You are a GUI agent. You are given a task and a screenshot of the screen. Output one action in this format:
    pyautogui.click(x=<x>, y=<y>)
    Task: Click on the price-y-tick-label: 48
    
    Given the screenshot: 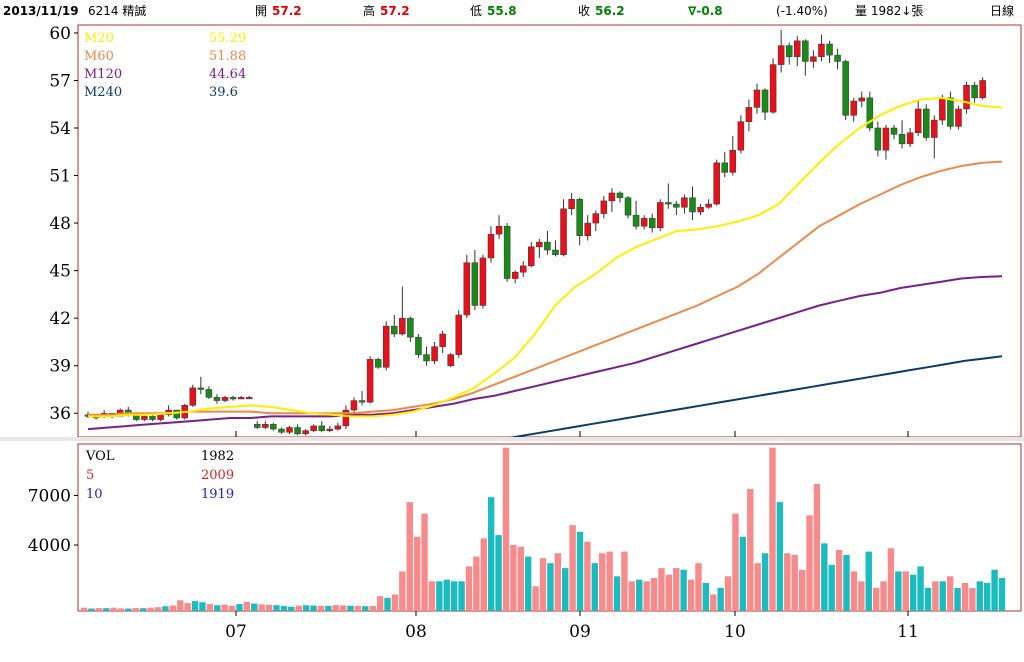 What is the action you would take?
    pyautogui.click(x=60, y=224)
    